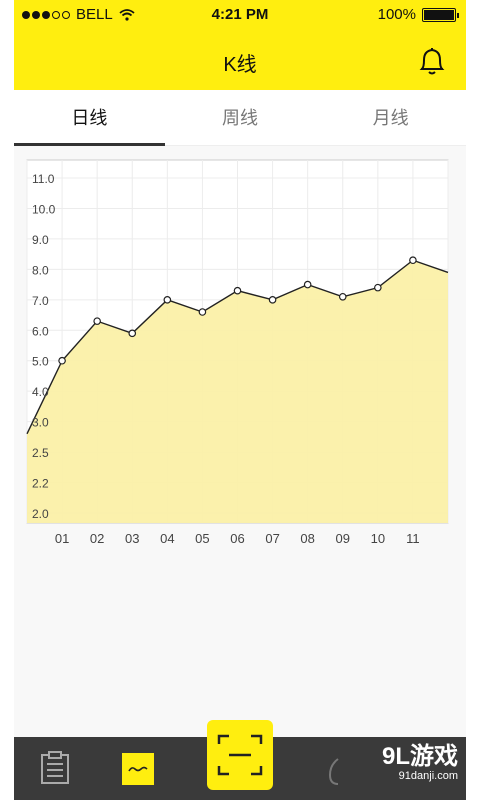 The height and width of the screenshot is (800, 480). What do you see at coordinates (40, 240) in the screenshot?
I see `y-tick-label: 9.0` at bounding box center [40, 240].